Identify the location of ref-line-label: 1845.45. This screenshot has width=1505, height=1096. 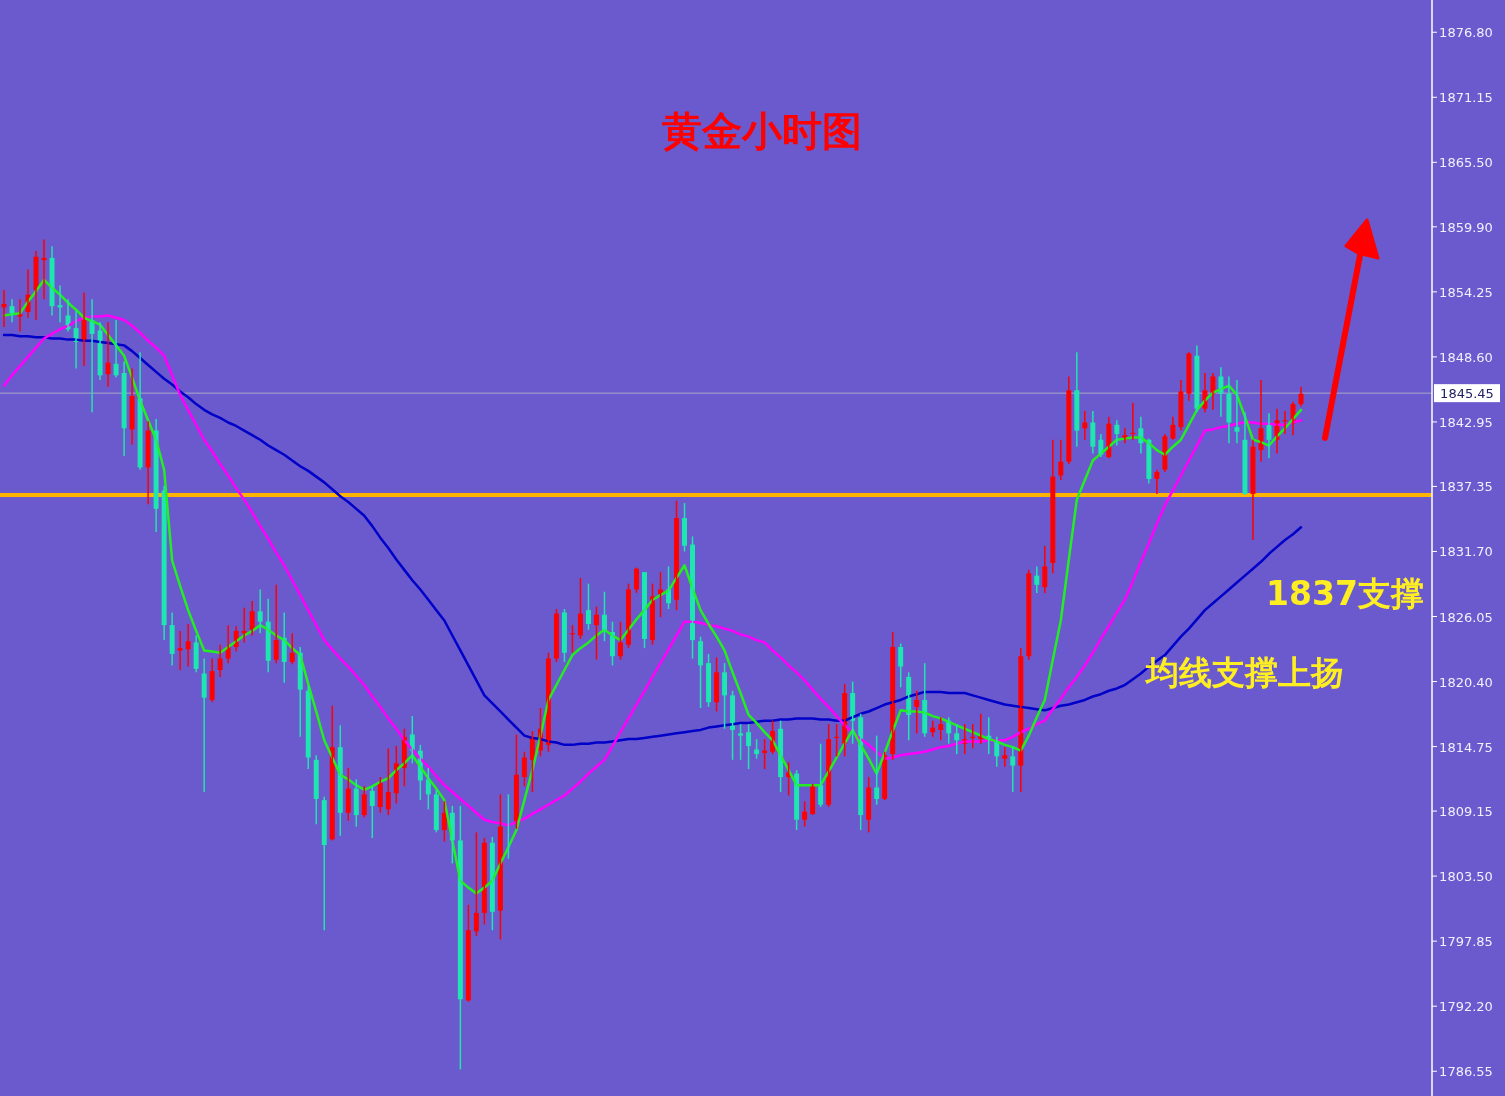
(1467, 394).